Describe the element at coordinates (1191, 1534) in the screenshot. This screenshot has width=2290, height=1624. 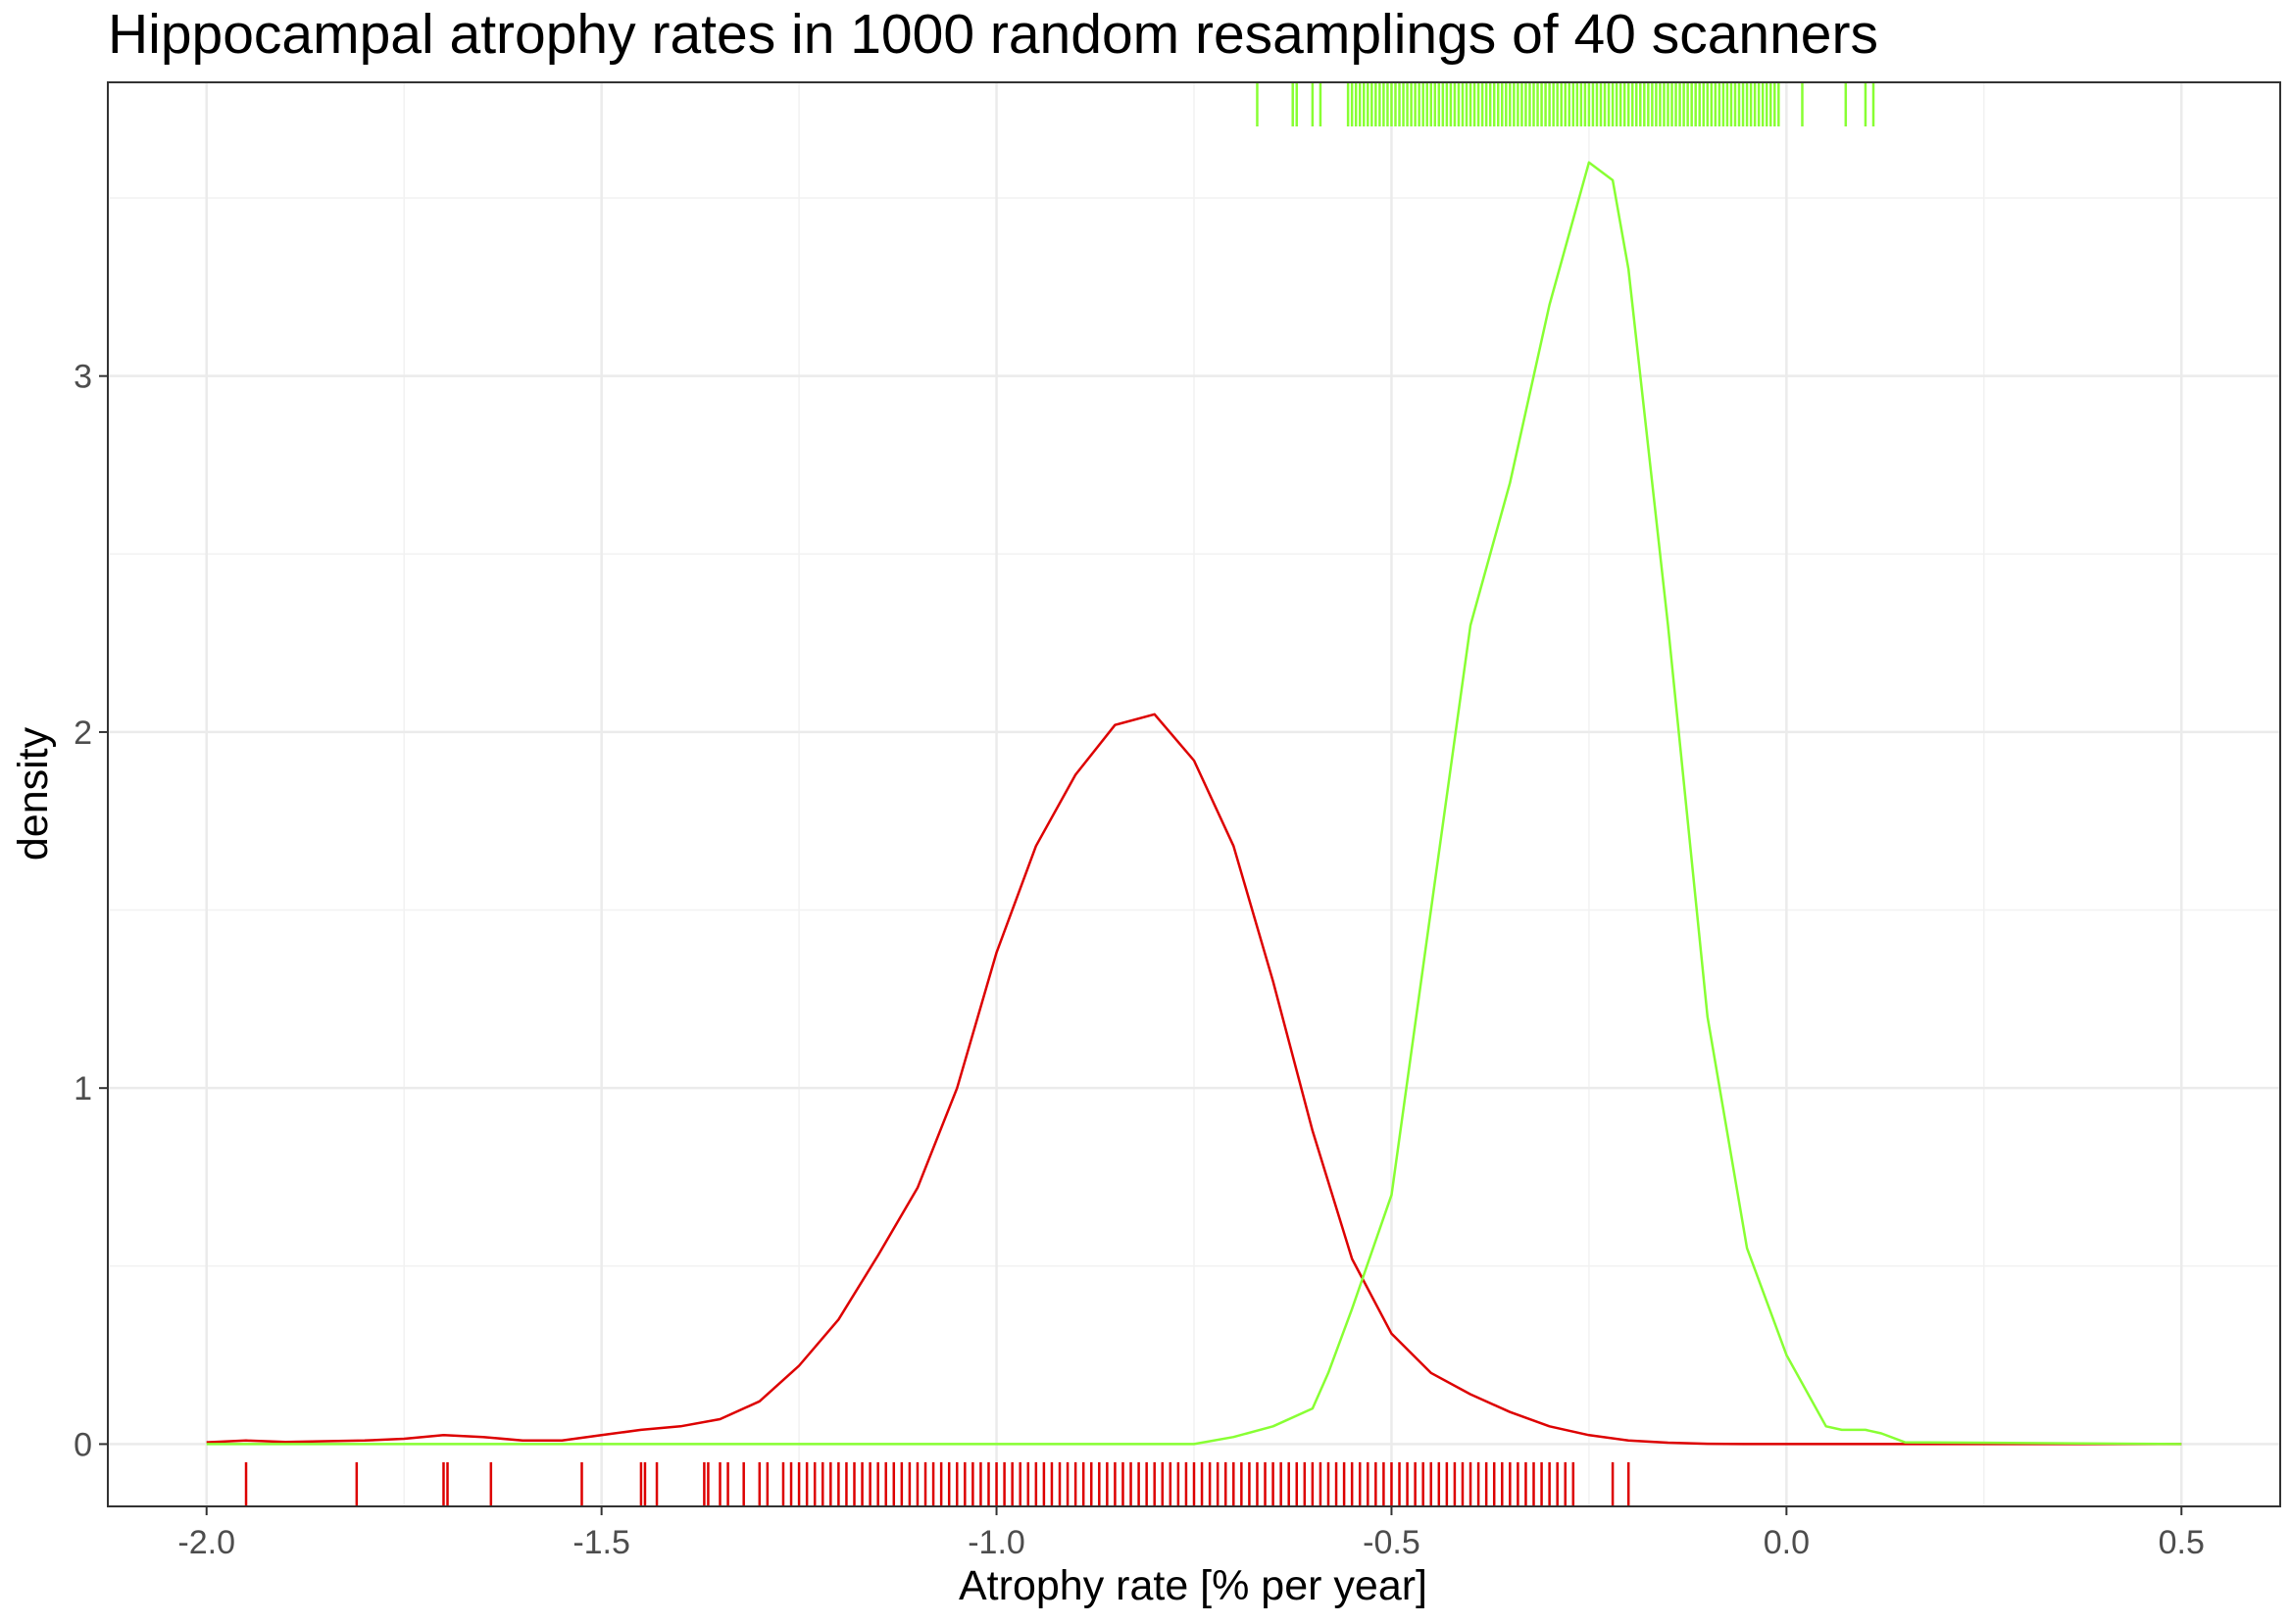
I see `x-axis: -2.0 -1.5 -1.0 -0.5 0.0 0.5` at that location.